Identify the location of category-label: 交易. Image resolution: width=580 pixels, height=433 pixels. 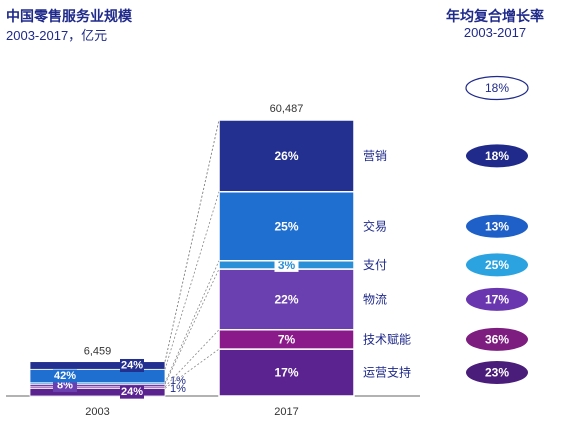
(375, 225).